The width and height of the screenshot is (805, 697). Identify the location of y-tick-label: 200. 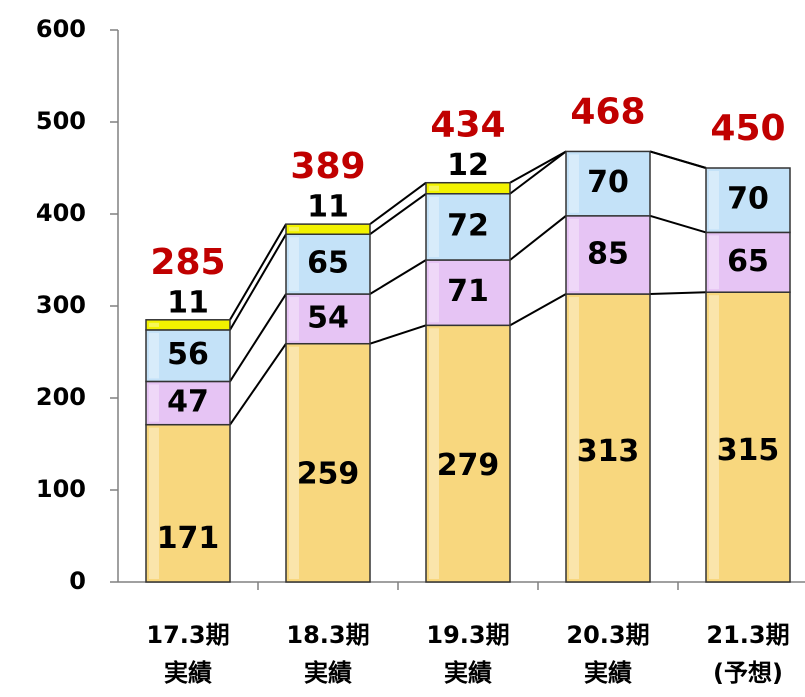
(61, 397).